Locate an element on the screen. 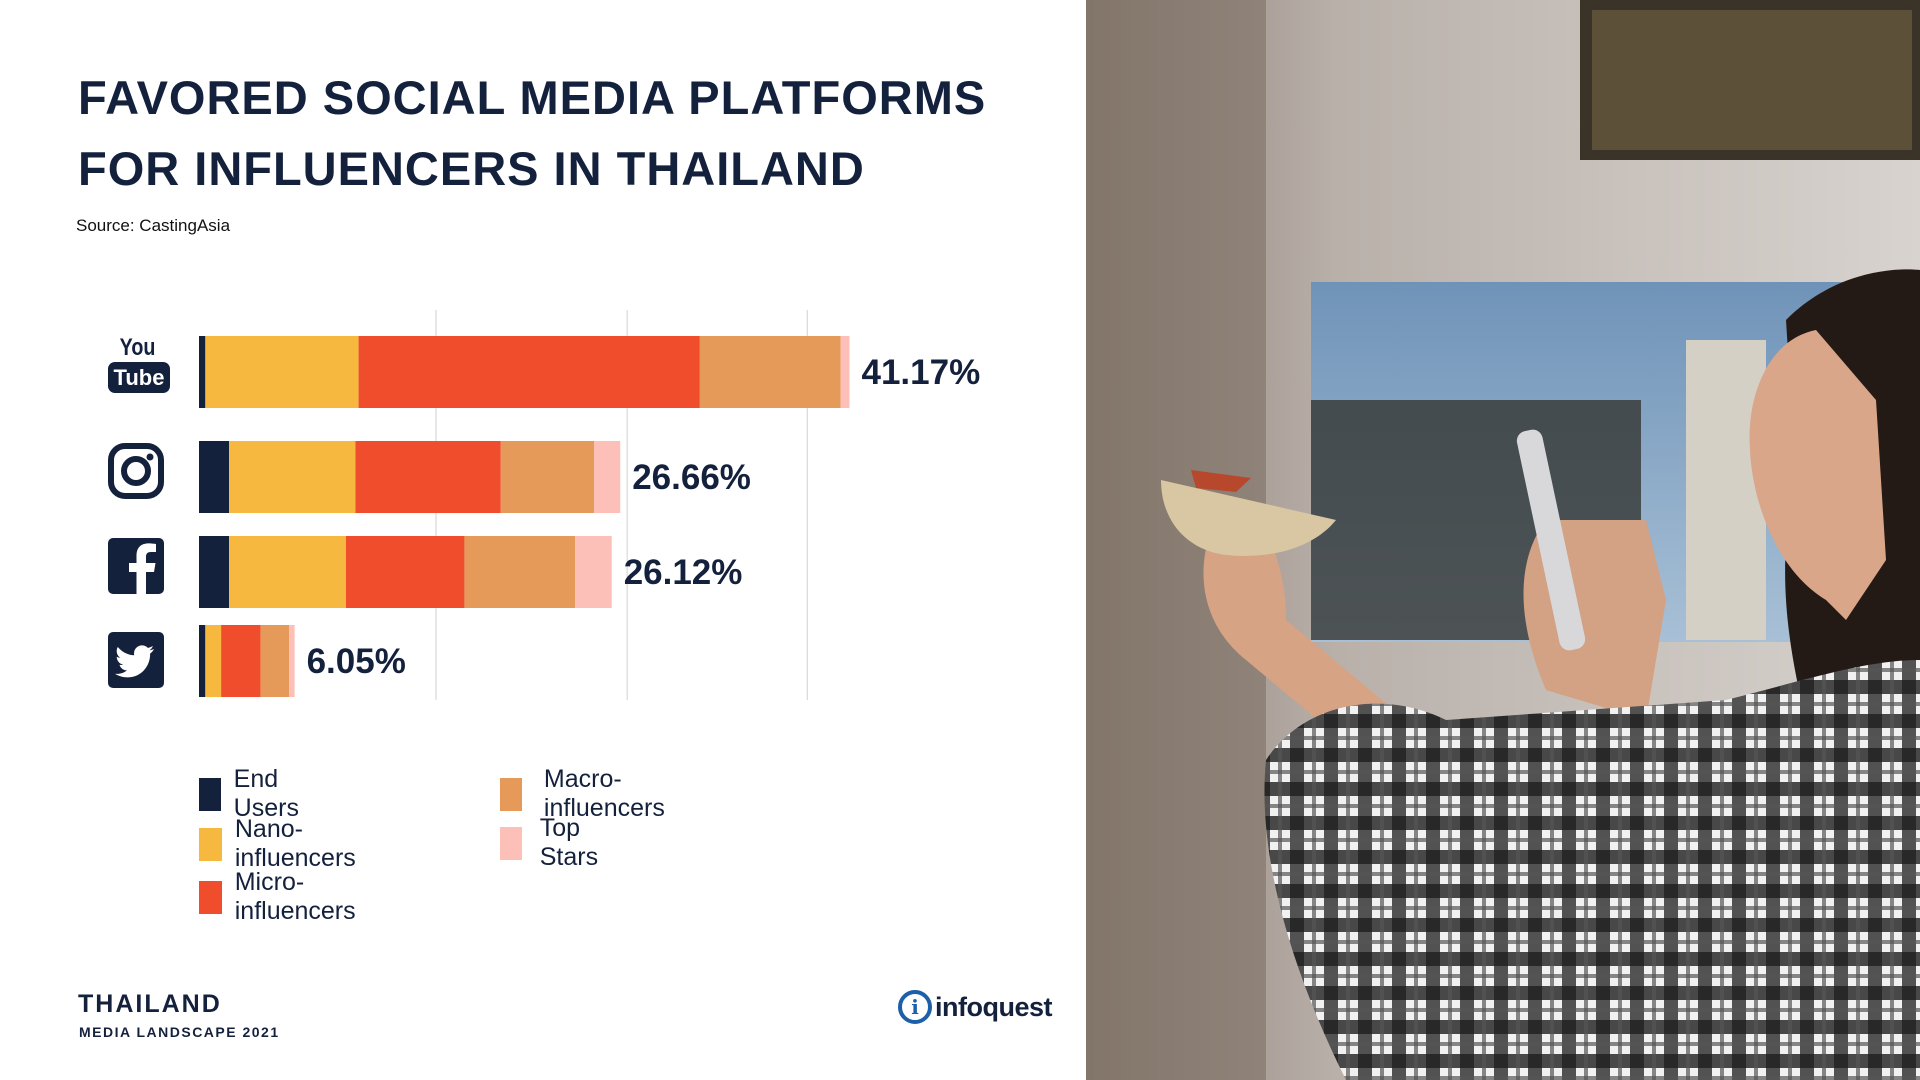 Image resolution: width=1920 pixels, height=1080 pixels. legend-swatch-nano is located at coordinates (210, 844).